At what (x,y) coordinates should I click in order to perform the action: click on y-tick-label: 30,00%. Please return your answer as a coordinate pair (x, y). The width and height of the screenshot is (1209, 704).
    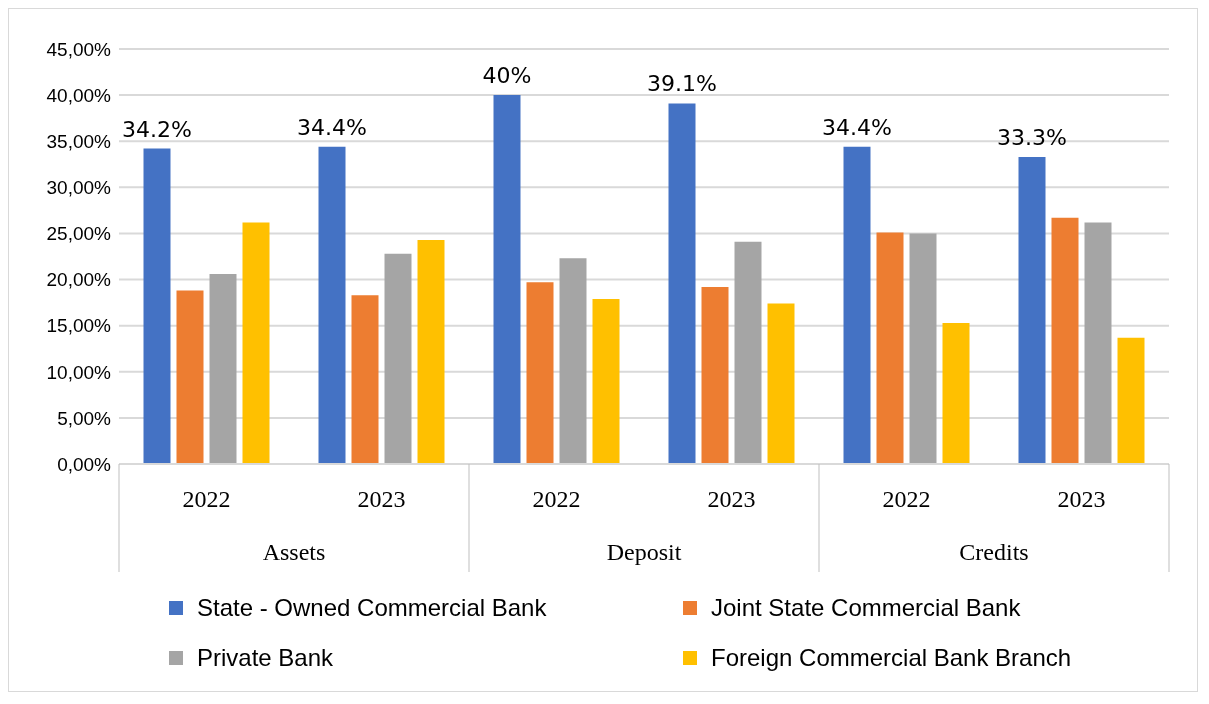
    Looking at the image, I should click on (79, 188).